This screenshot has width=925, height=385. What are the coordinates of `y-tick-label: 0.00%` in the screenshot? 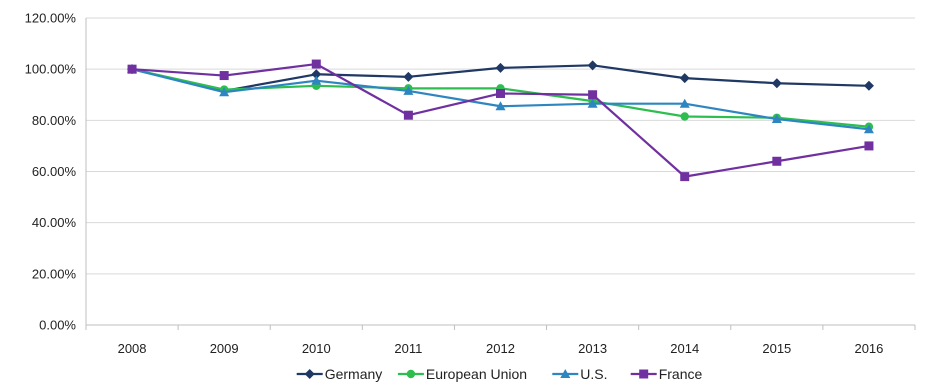 It's located at (57, 325).